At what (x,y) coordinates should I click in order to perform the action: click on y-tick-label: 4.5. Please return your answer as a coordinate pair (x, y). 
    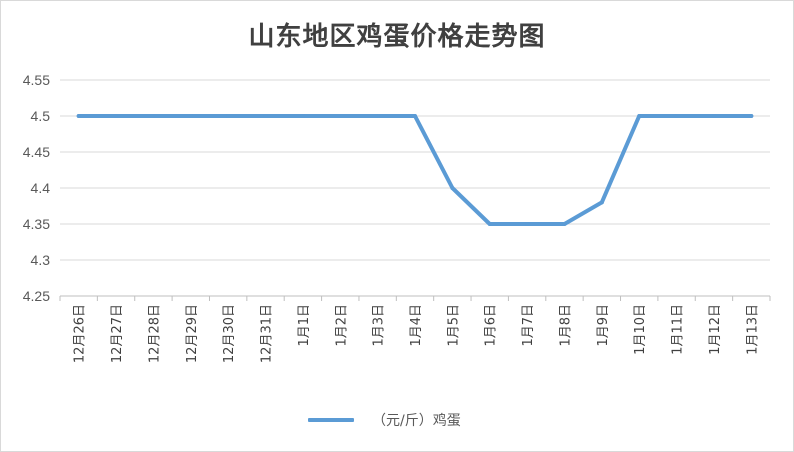
    Looking at the image, I should click on (41, 116).